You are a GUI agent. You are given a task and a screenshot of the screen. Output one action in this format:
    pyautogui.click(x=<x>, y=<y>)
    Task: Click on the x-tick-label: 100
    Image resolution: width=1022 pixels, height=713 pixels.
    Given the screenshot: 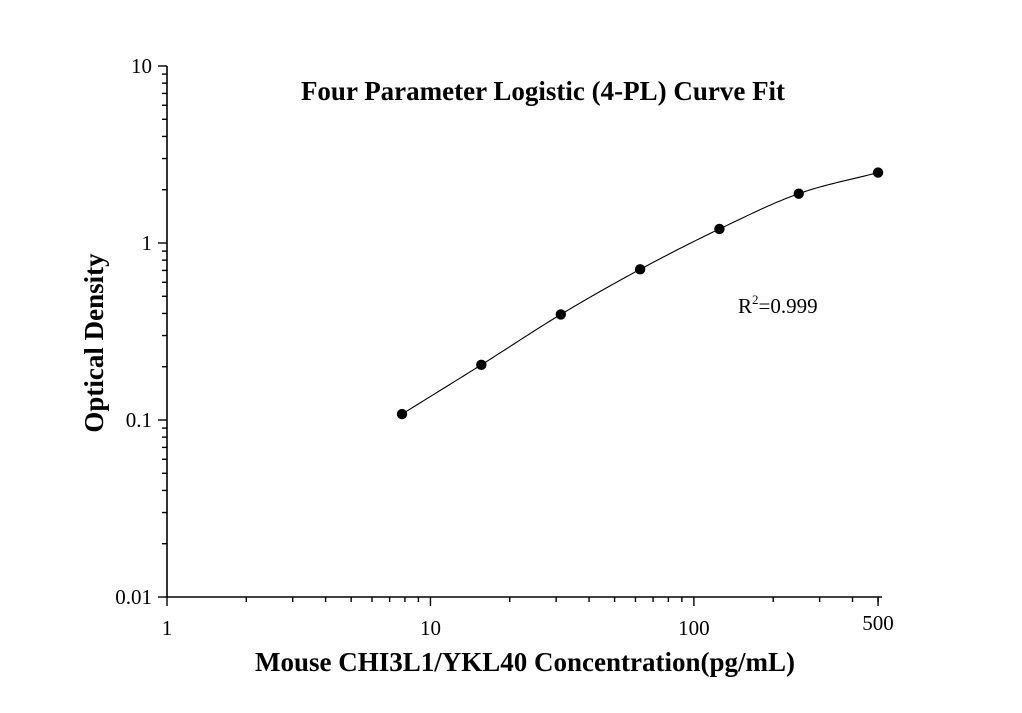 What is the action you would take?
    pyautogui.click(x=694, y=628)
    